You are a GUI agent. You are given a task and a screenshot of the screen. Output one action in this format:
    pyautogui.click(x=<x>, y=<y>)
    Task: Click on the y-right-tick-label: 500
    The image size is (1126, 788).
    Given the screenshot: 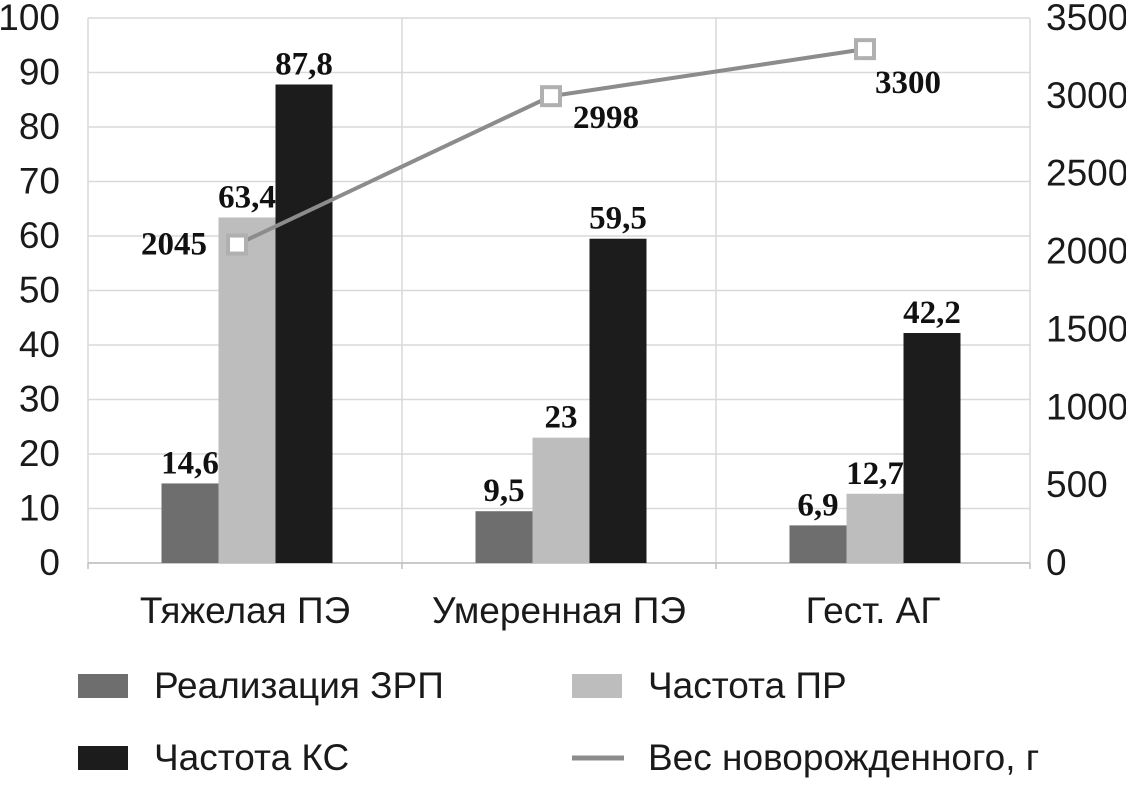 What is the action you would take?
    pyautogui.click(x=1077, y=484)
    